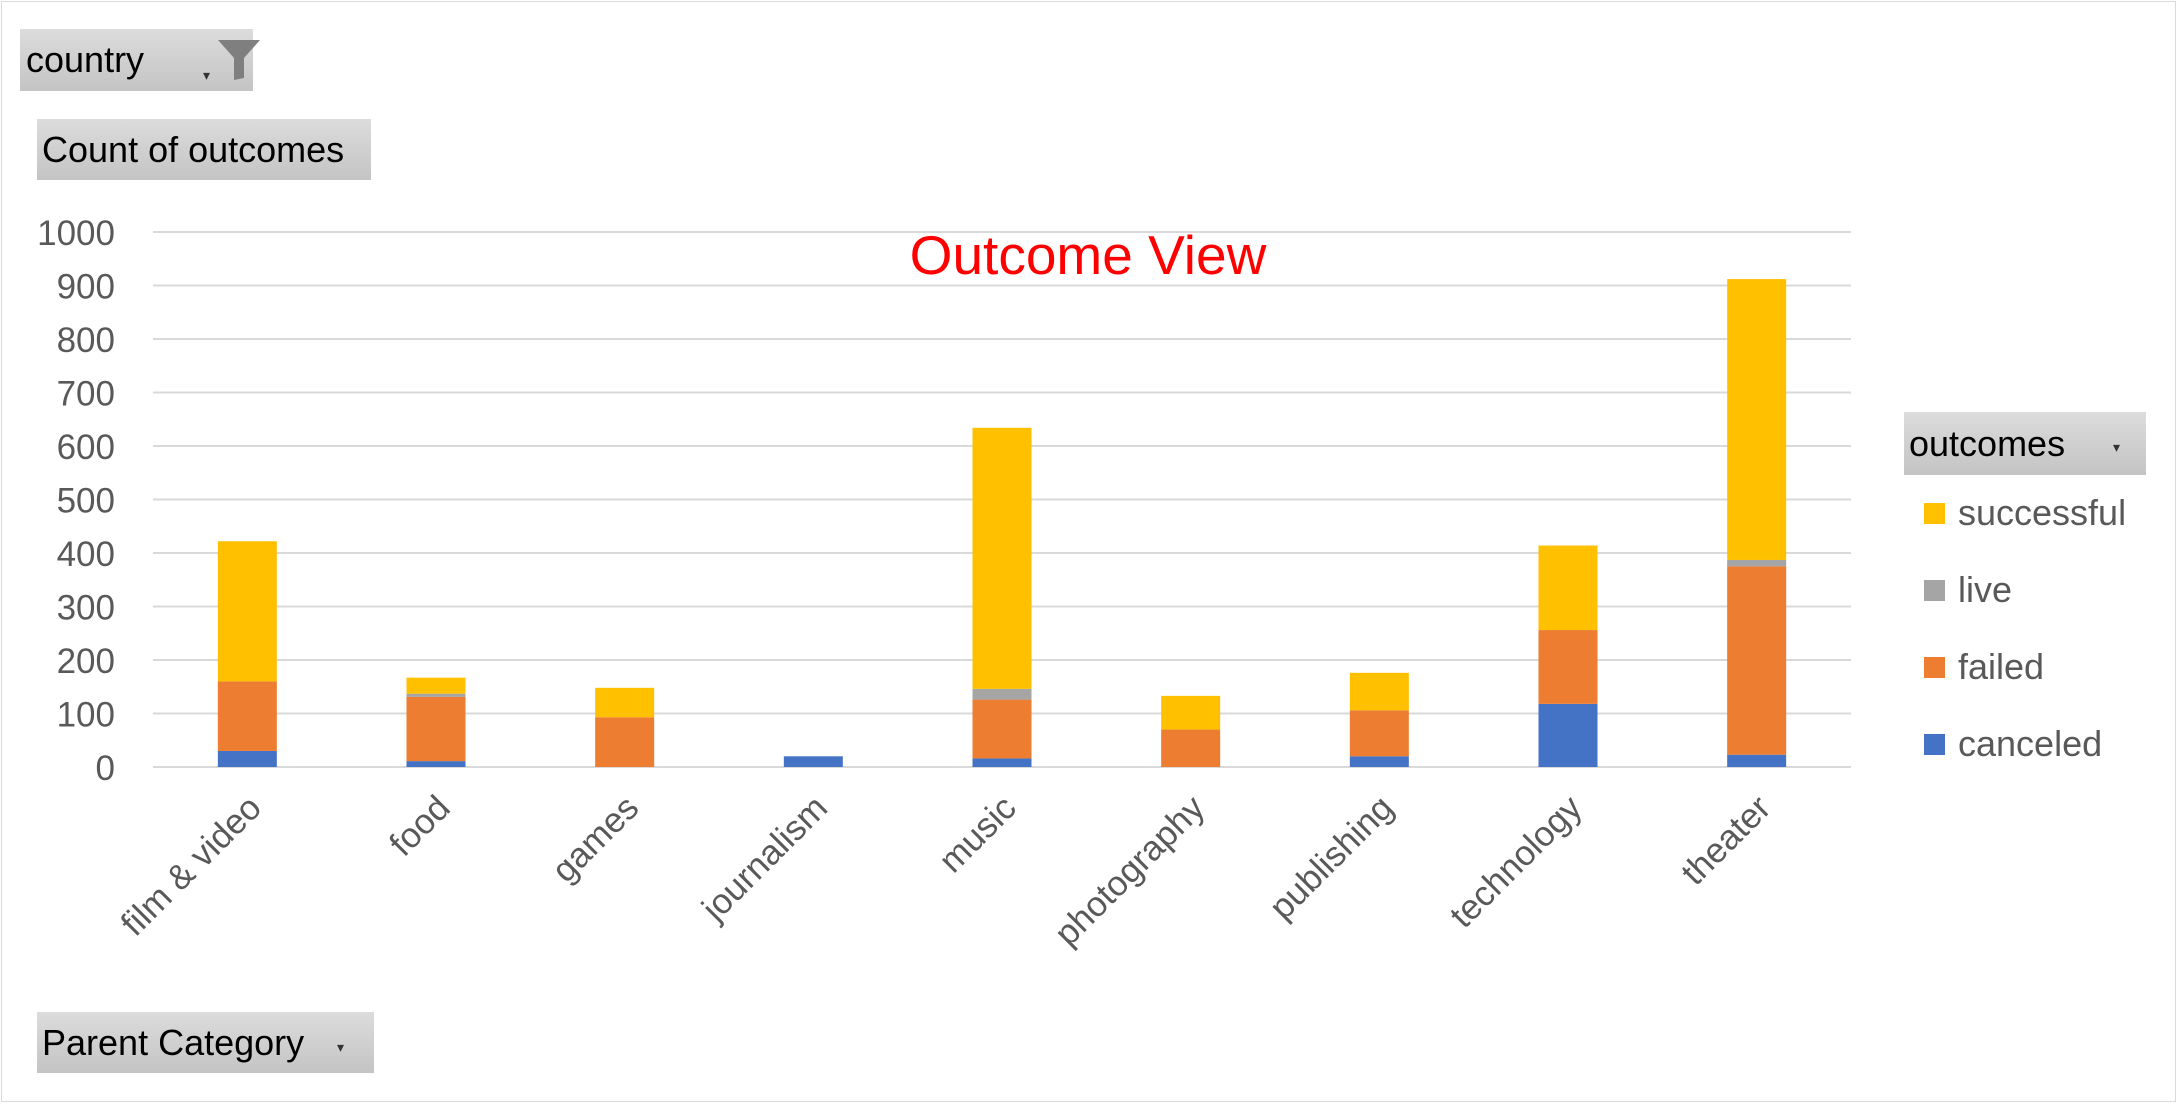 Image resolution: width=2179 pixels, height=1105 pixels. Describe the element at coordinates (76, 233) in the screenshot. I see `y-tick-label: 1000` at that location.